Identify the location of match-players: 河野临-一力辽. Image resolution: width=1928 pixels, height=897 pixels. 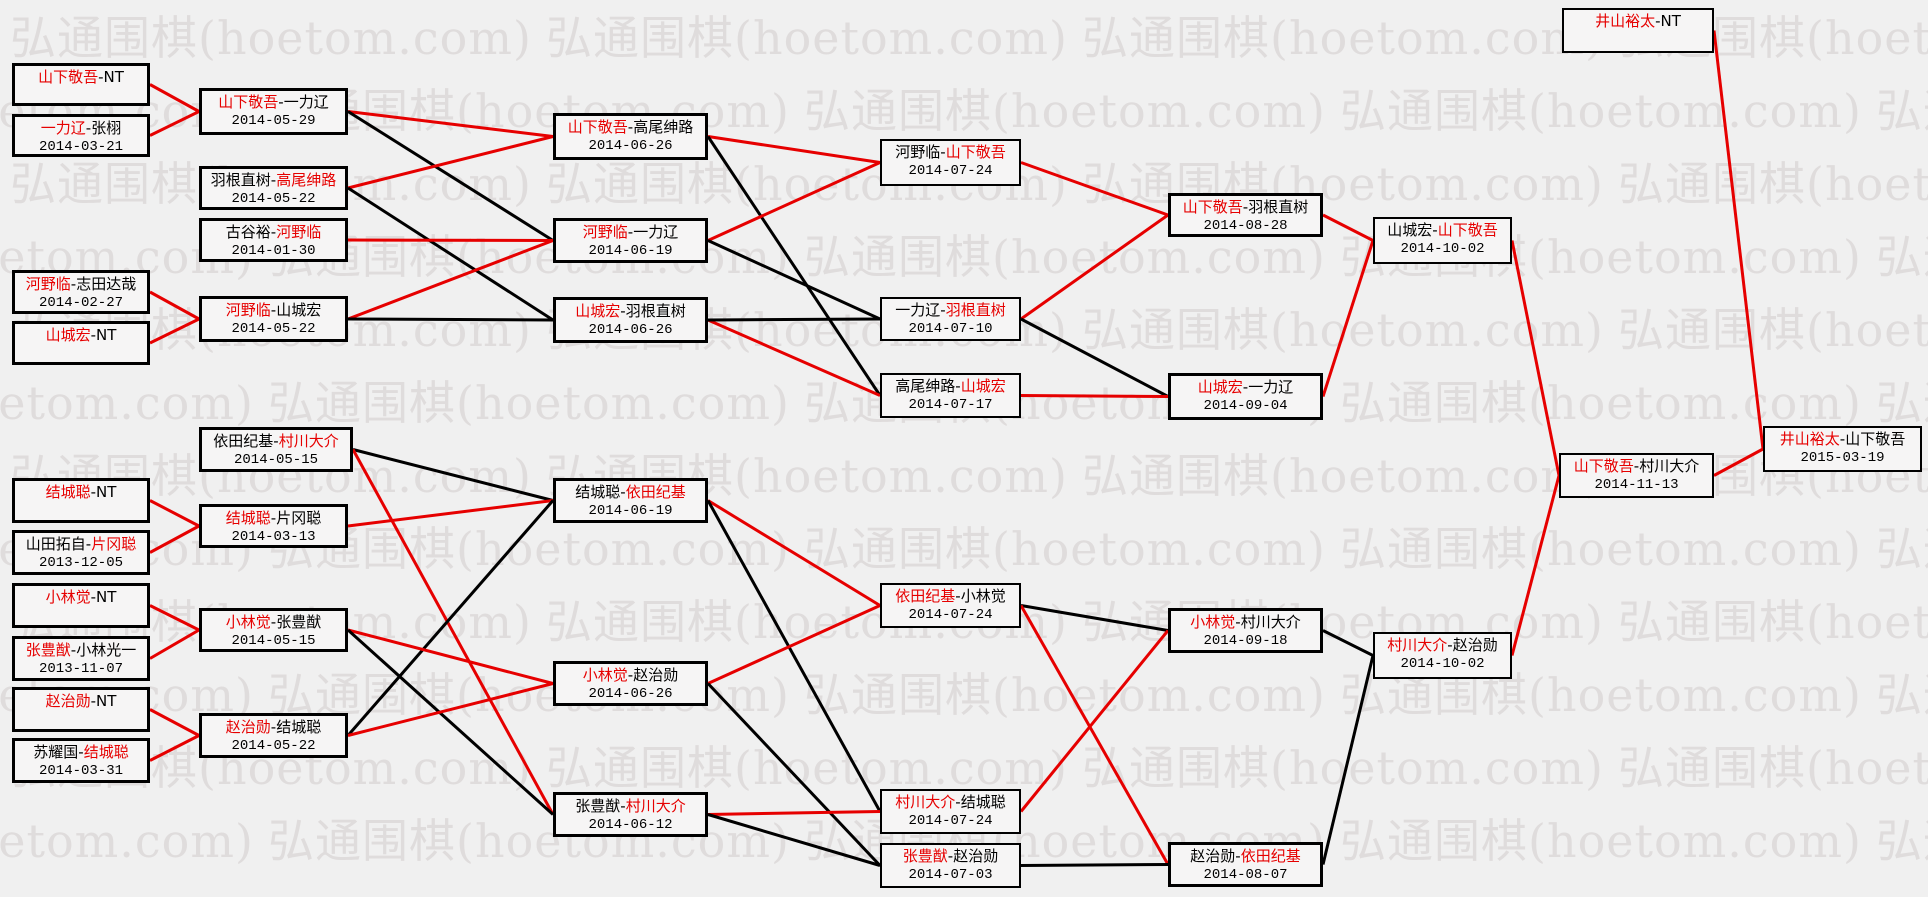
(630, 232).